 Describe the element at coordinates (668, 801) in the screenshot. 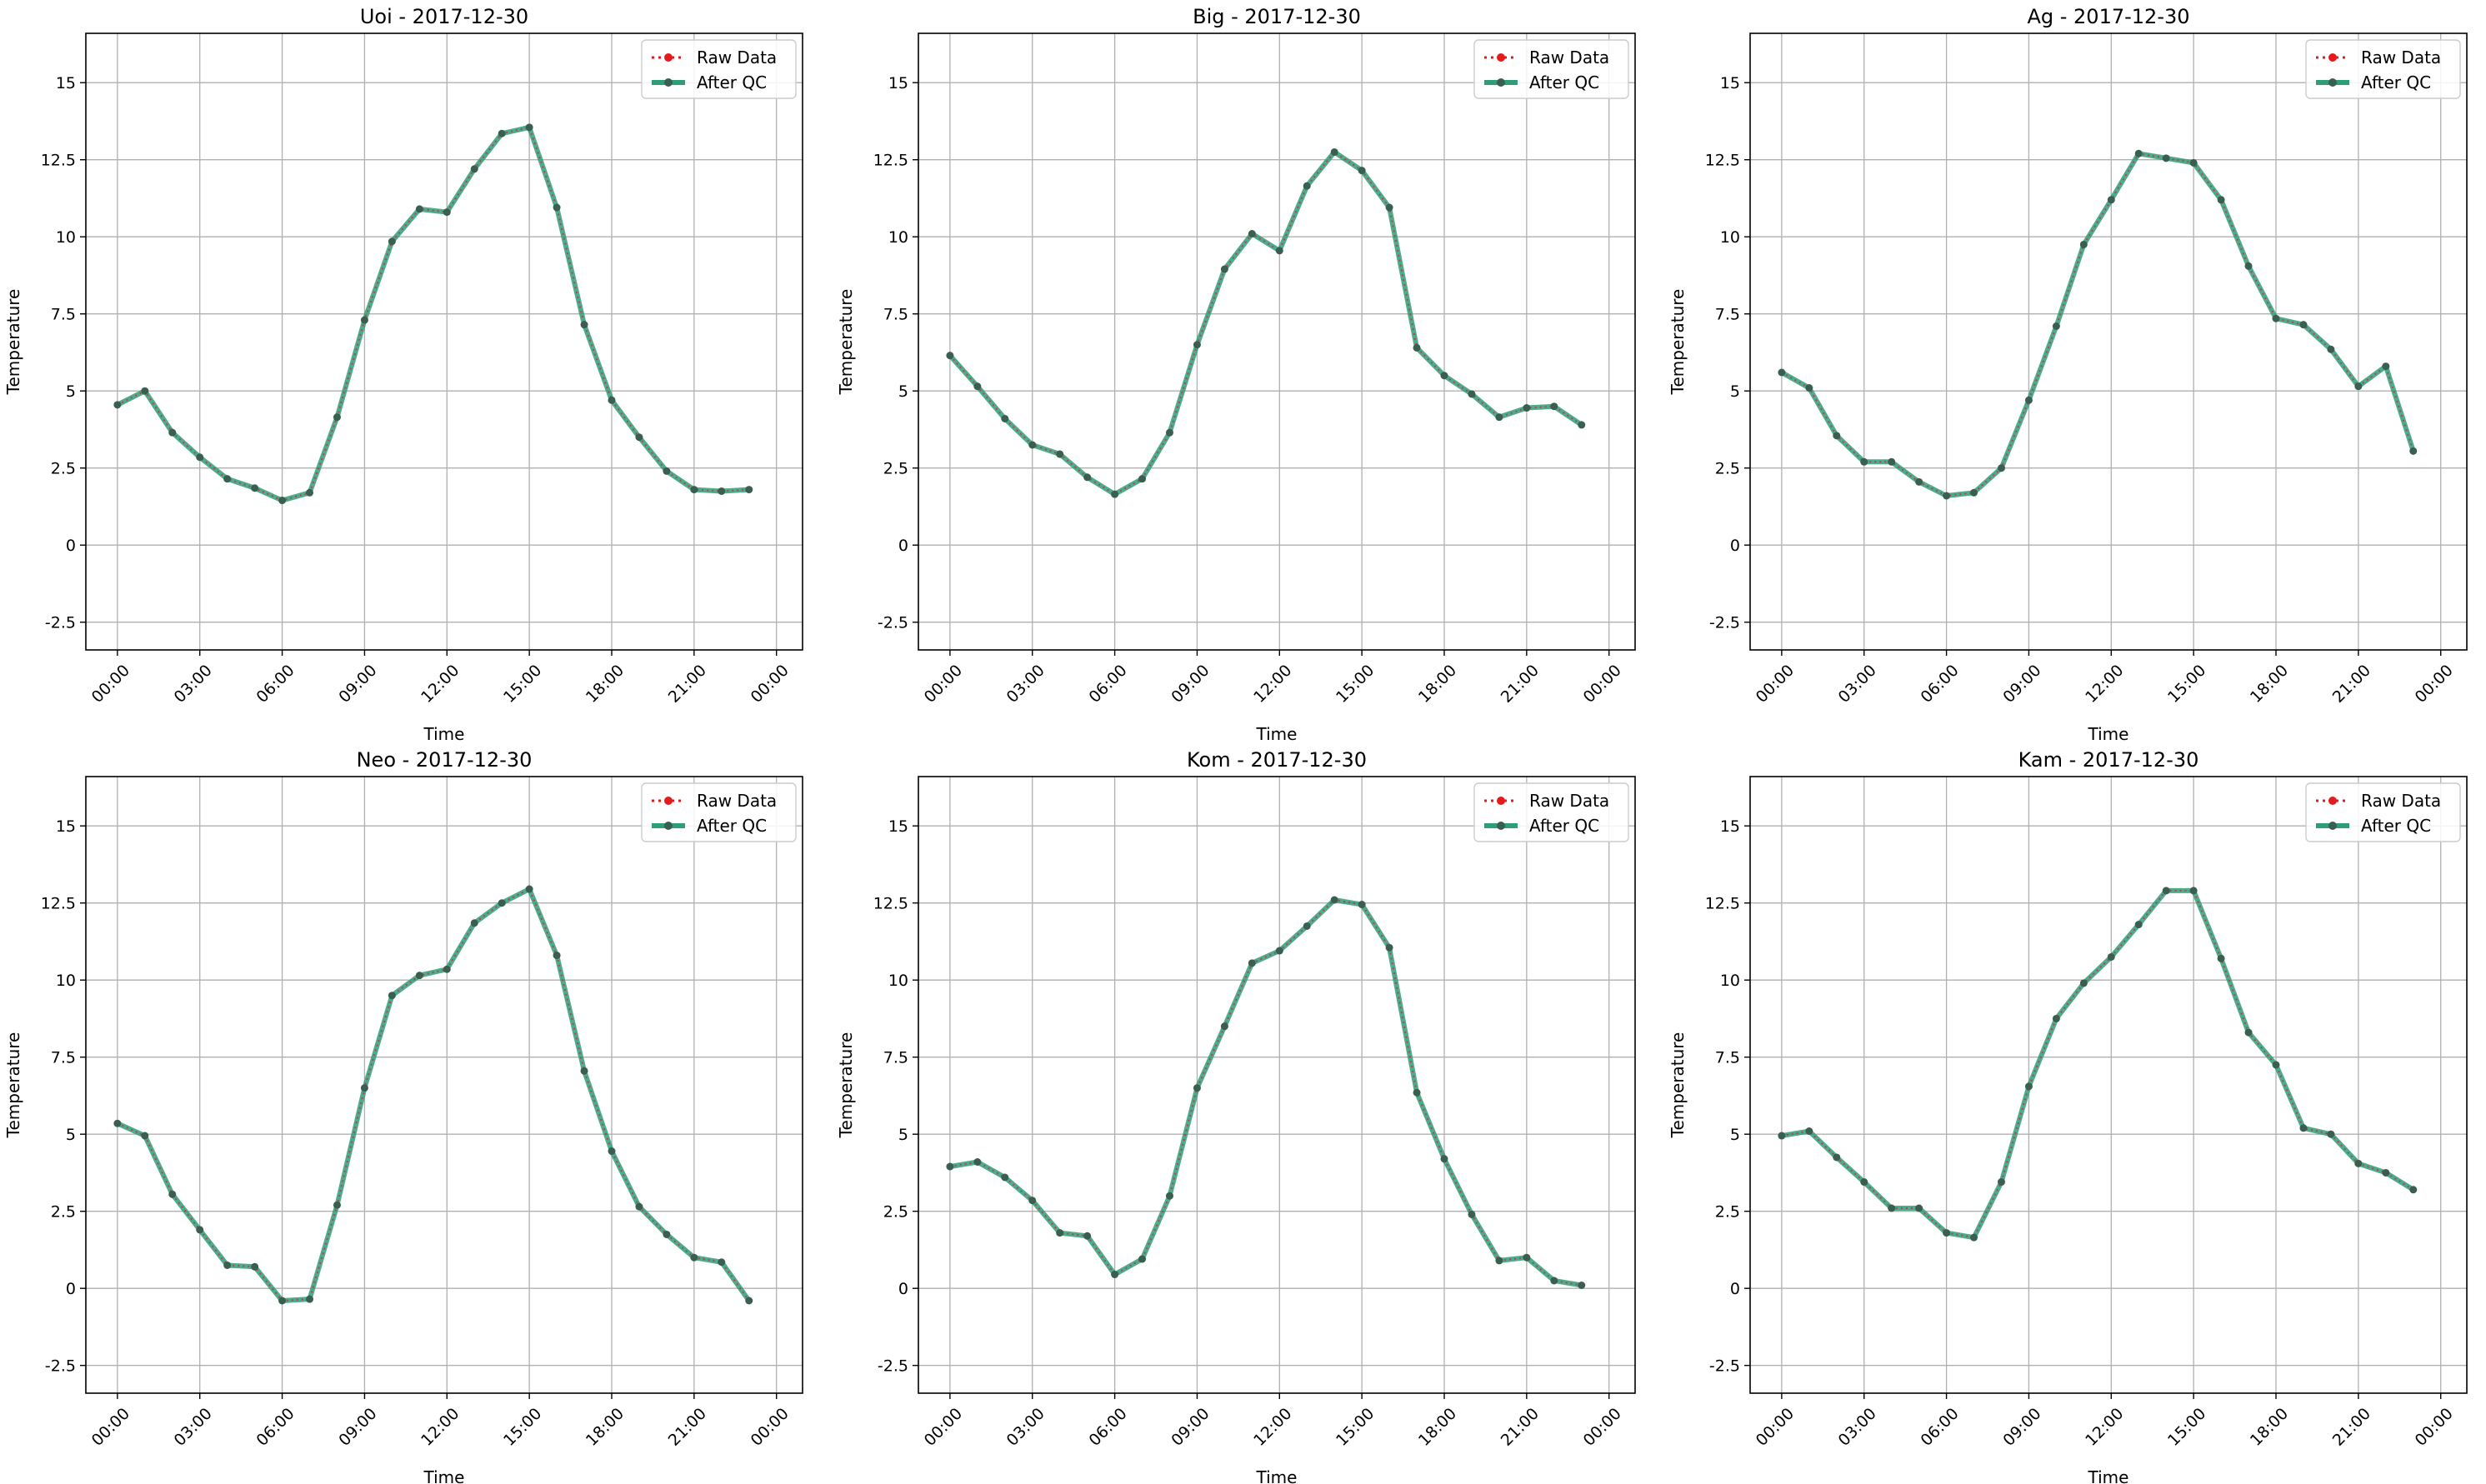

I see `legend-raw-marker` at that location.